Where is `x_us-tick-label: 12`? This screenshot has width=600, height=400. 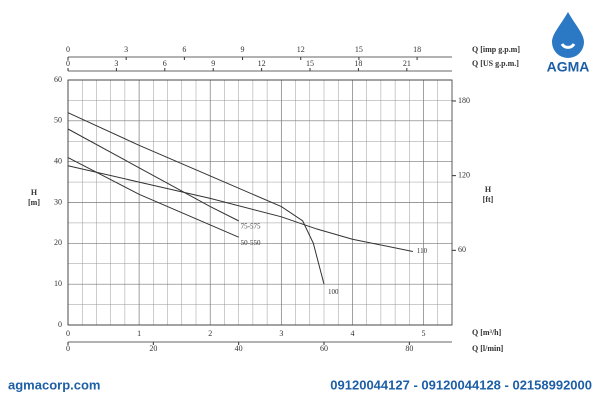 x_us-tick-label: 12 is located at coordinates (262, 63).